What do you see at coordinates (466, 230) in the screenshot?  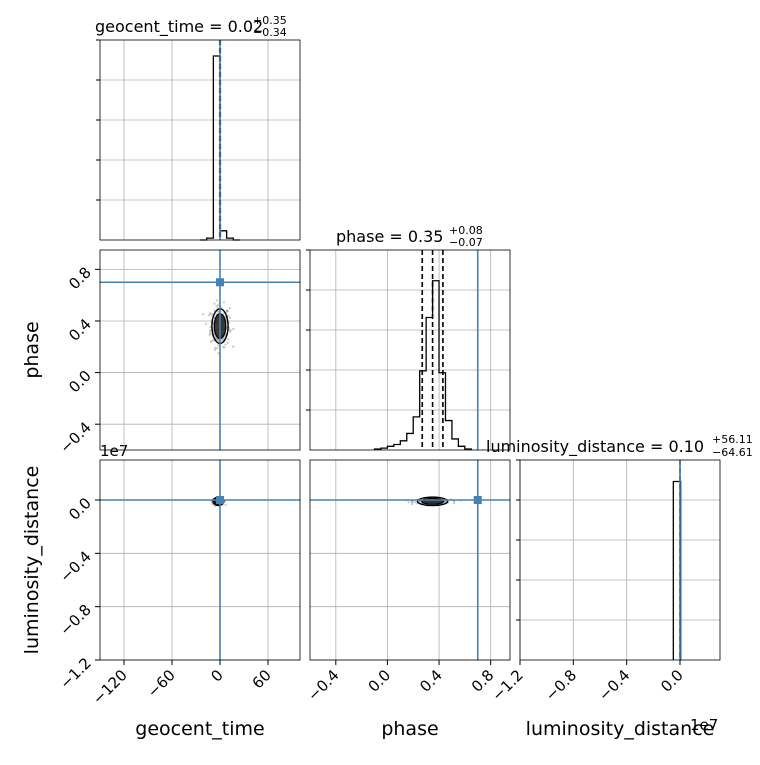 I see `title-phase-plus: +0.08` at bounding box center [466, 230].